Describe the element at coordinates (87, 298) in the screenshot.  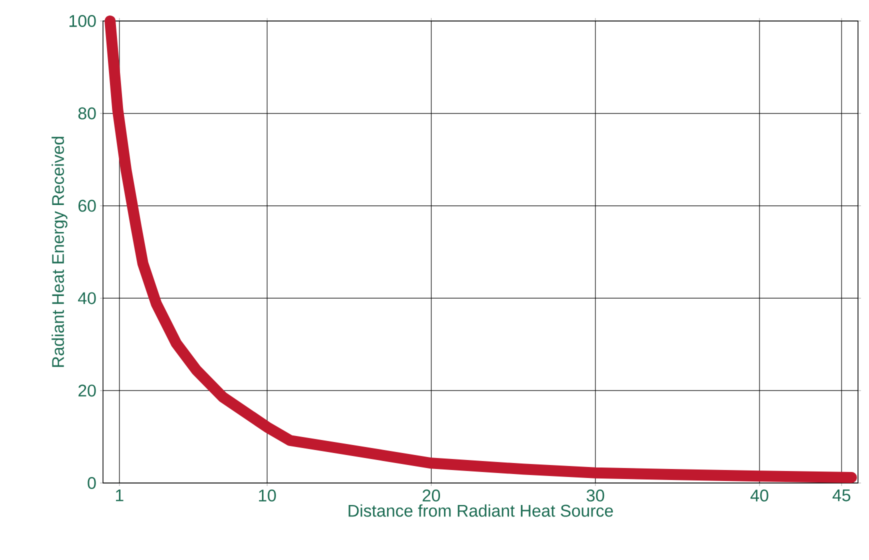
I see `y-tick-label: 40` at that location.